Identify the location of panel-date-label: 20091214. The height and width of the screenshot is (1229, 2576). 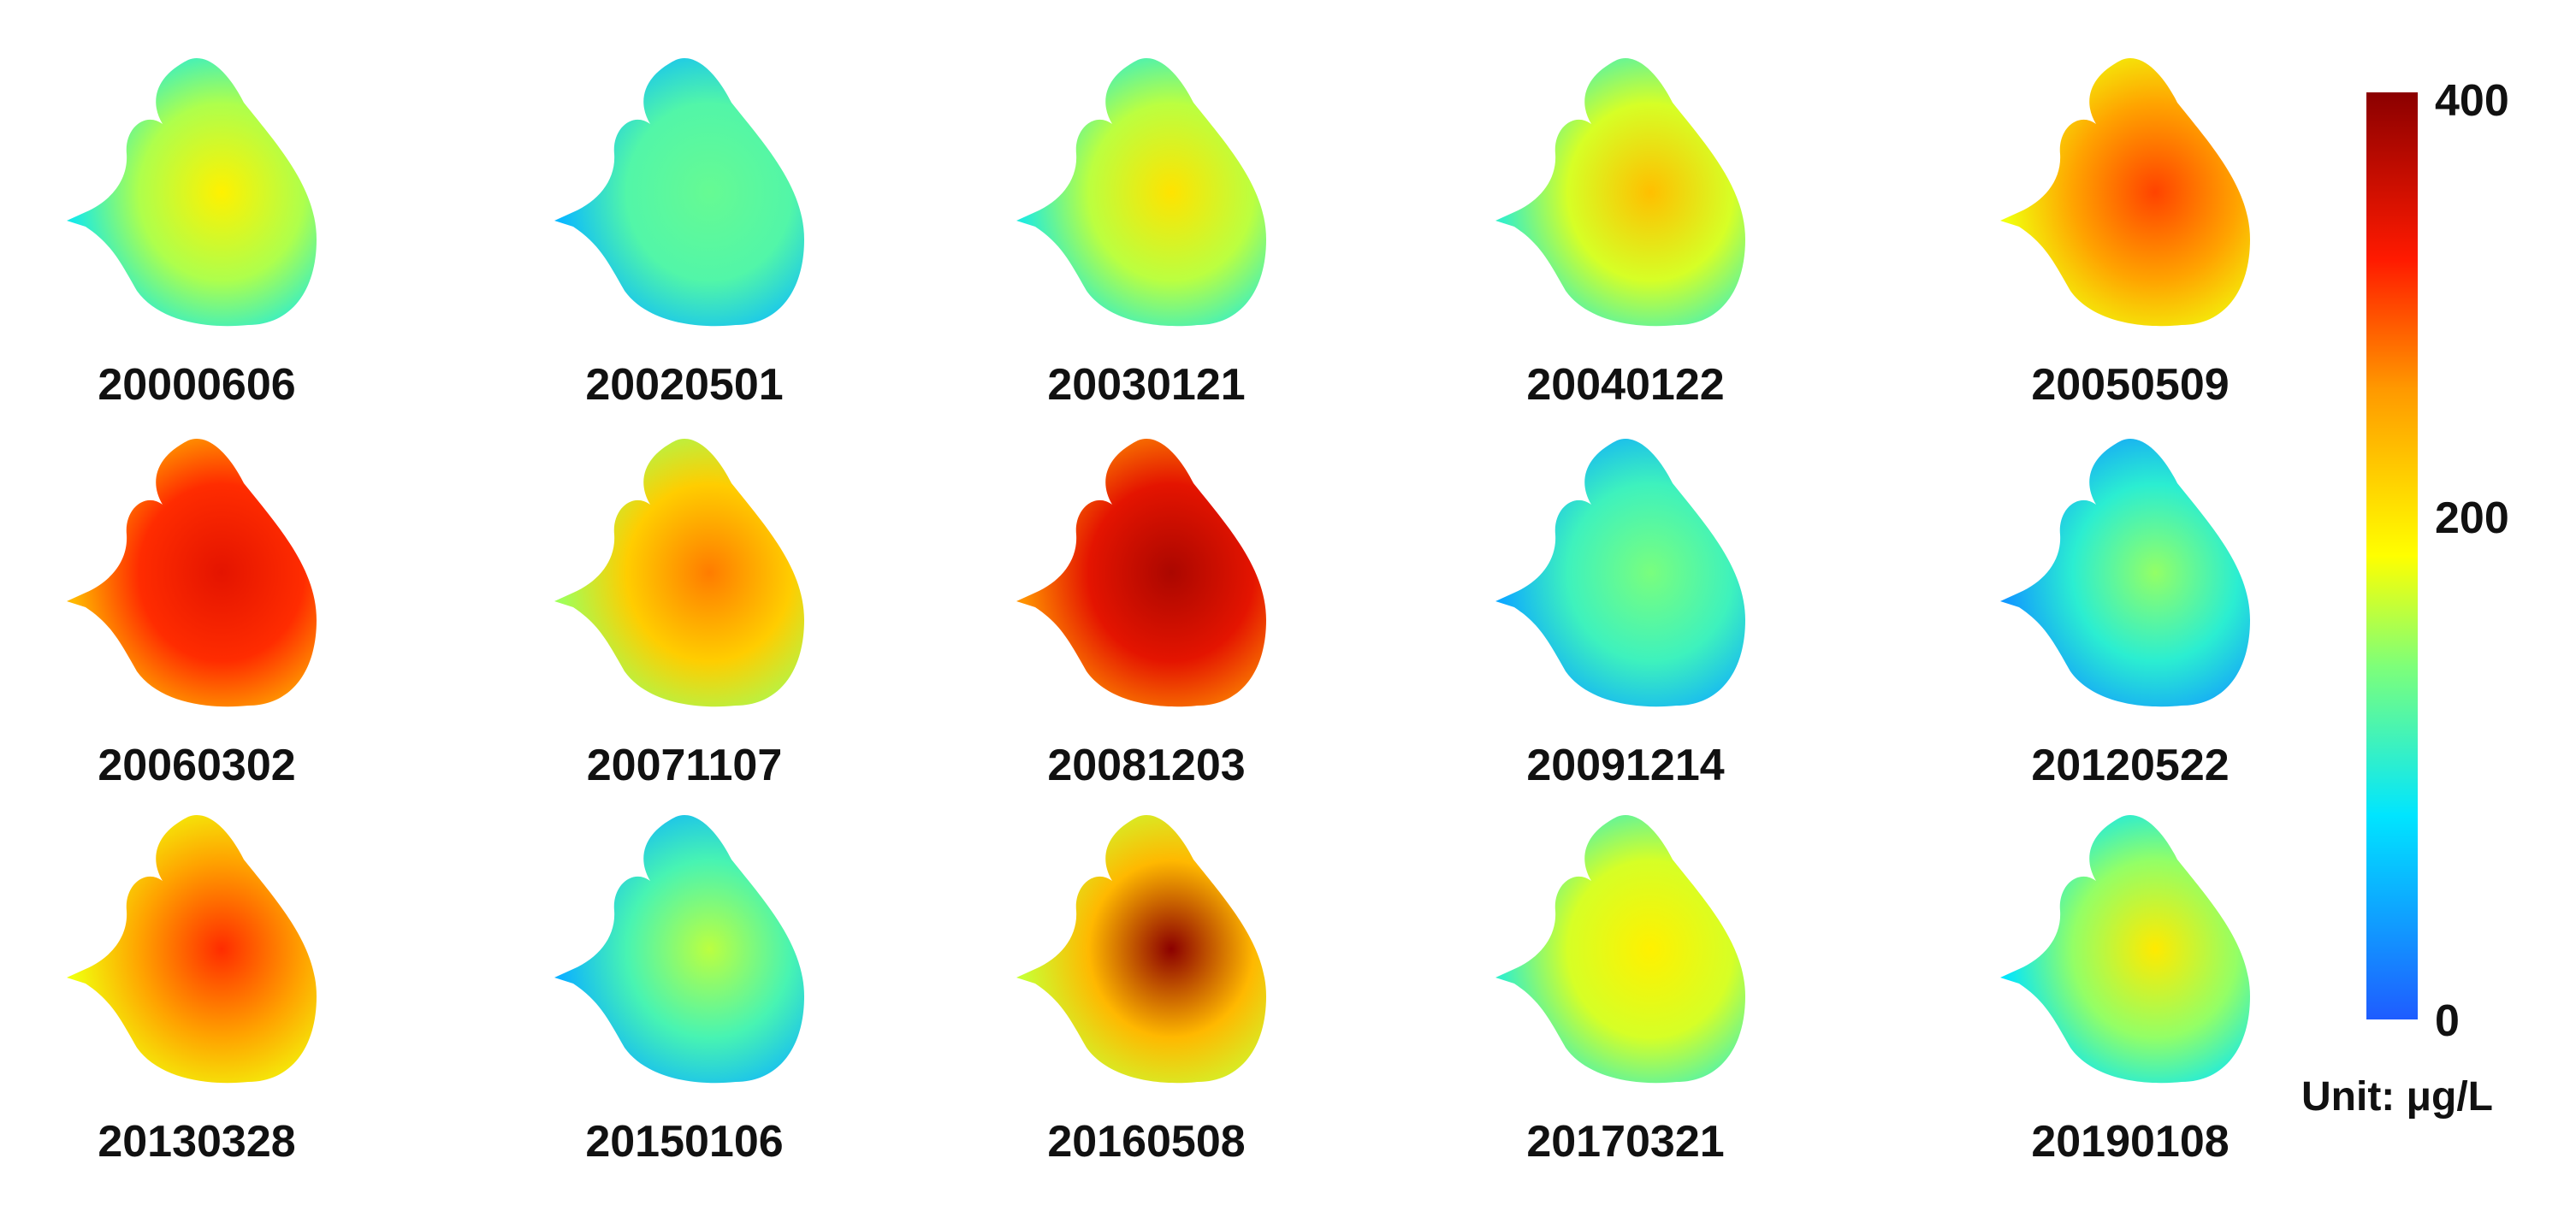
(1625, 765).